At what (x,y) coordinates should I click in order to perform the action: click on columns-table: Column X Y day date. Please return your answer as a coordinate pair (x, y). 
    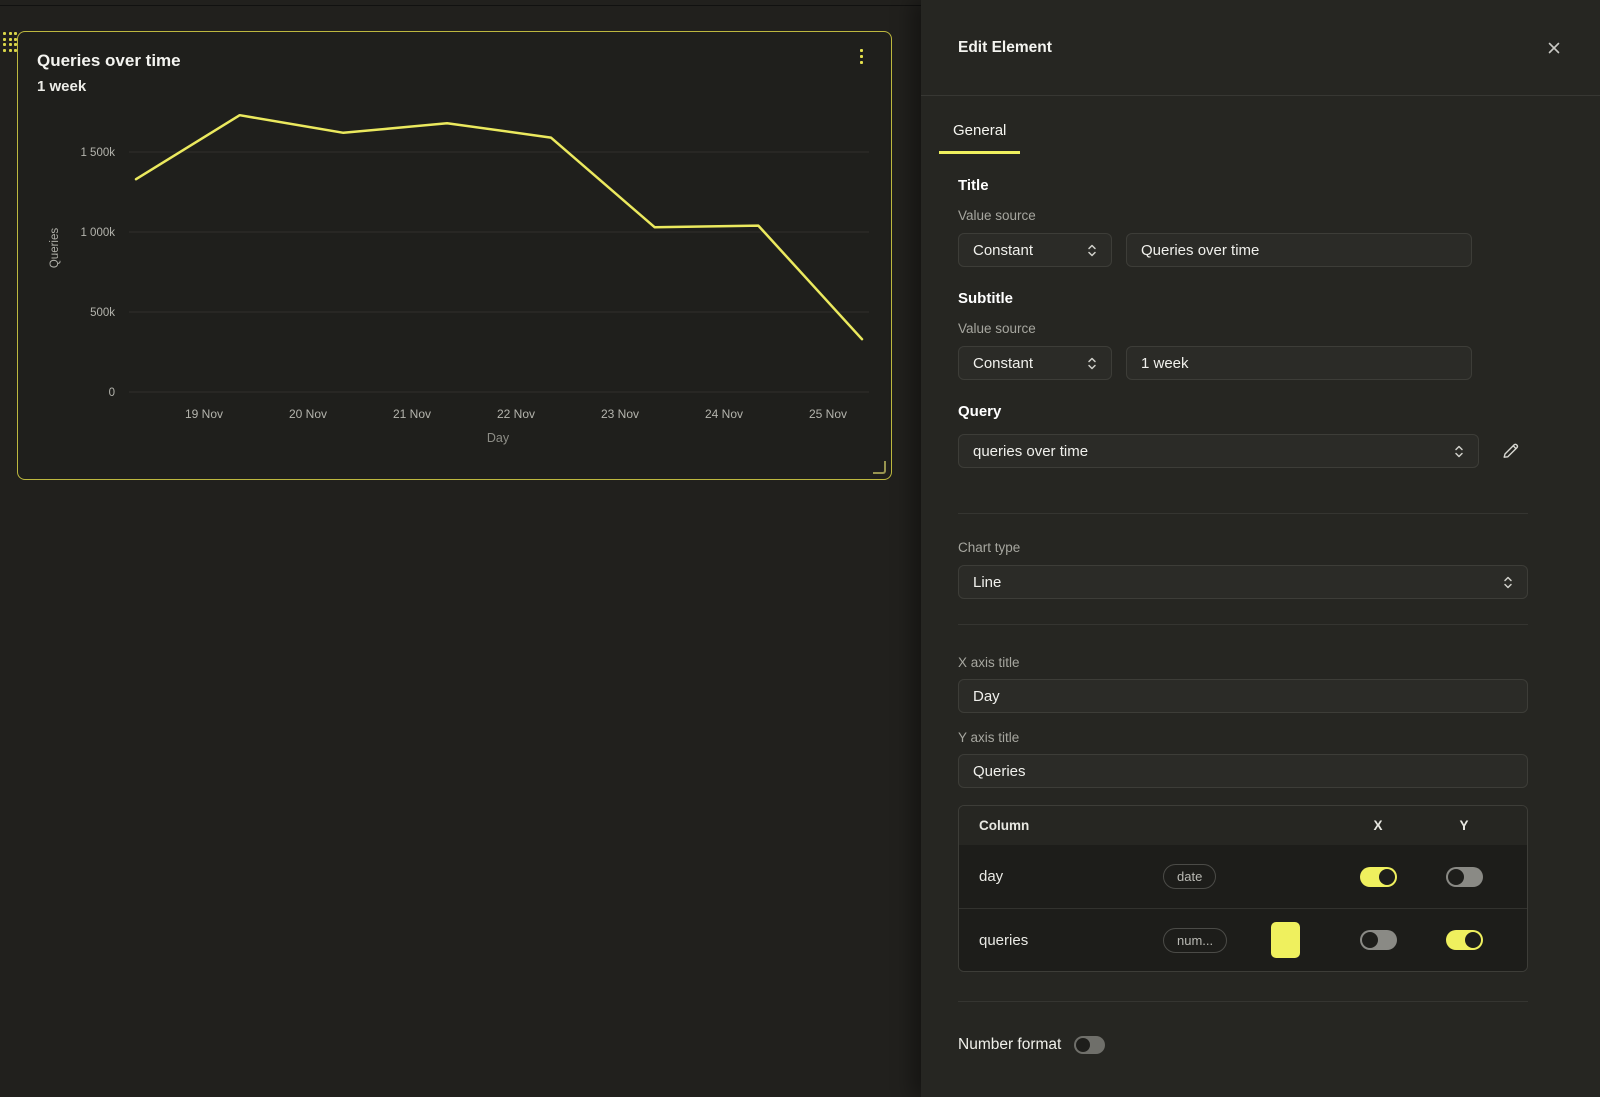
    Looking at the image, I should click on (1243, 888).